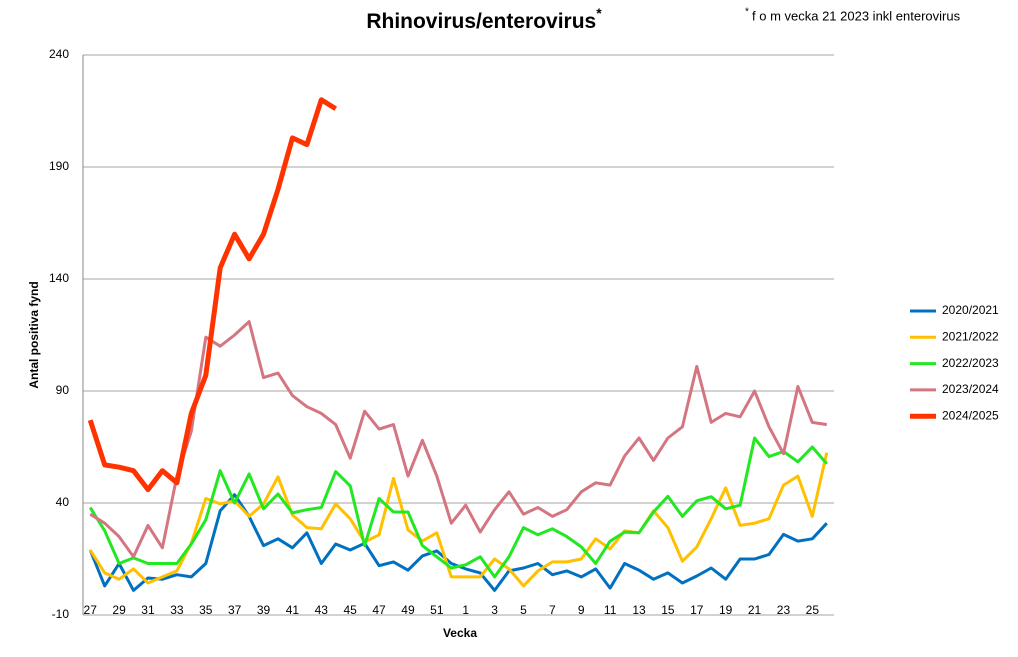 The height and width of the screenshot is (657, 1018). I want to click on x-tick-label: 51, so click(437, 610).